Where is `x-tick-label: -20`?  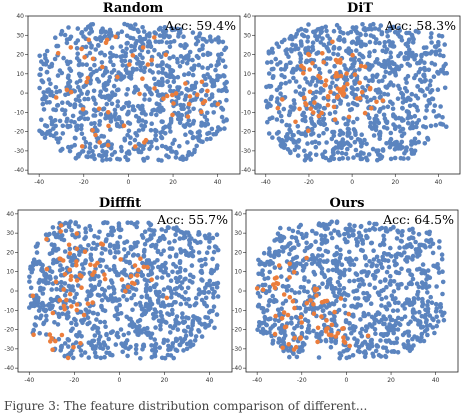 x-tick-label: -20 is located at coordinates (74, 380).